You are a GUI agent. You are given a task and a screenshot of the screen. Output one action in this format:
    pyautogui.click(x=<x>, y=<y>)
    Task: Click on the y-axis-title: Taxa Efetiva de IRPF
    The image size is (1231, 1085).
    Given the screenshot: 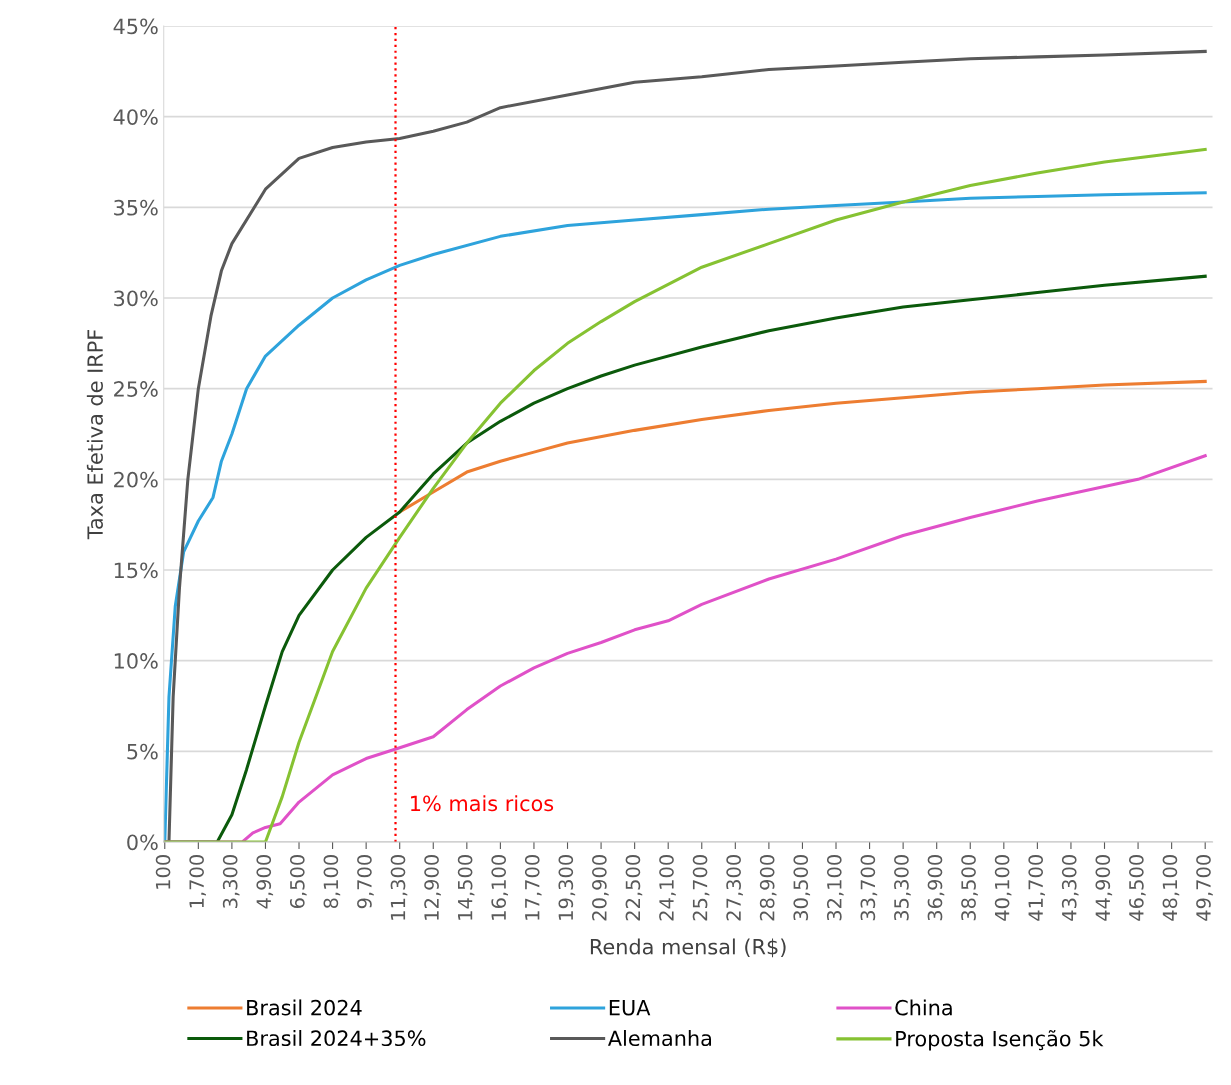 What is the action you would take?
    pyautogui.click(x=94, y=434)
    